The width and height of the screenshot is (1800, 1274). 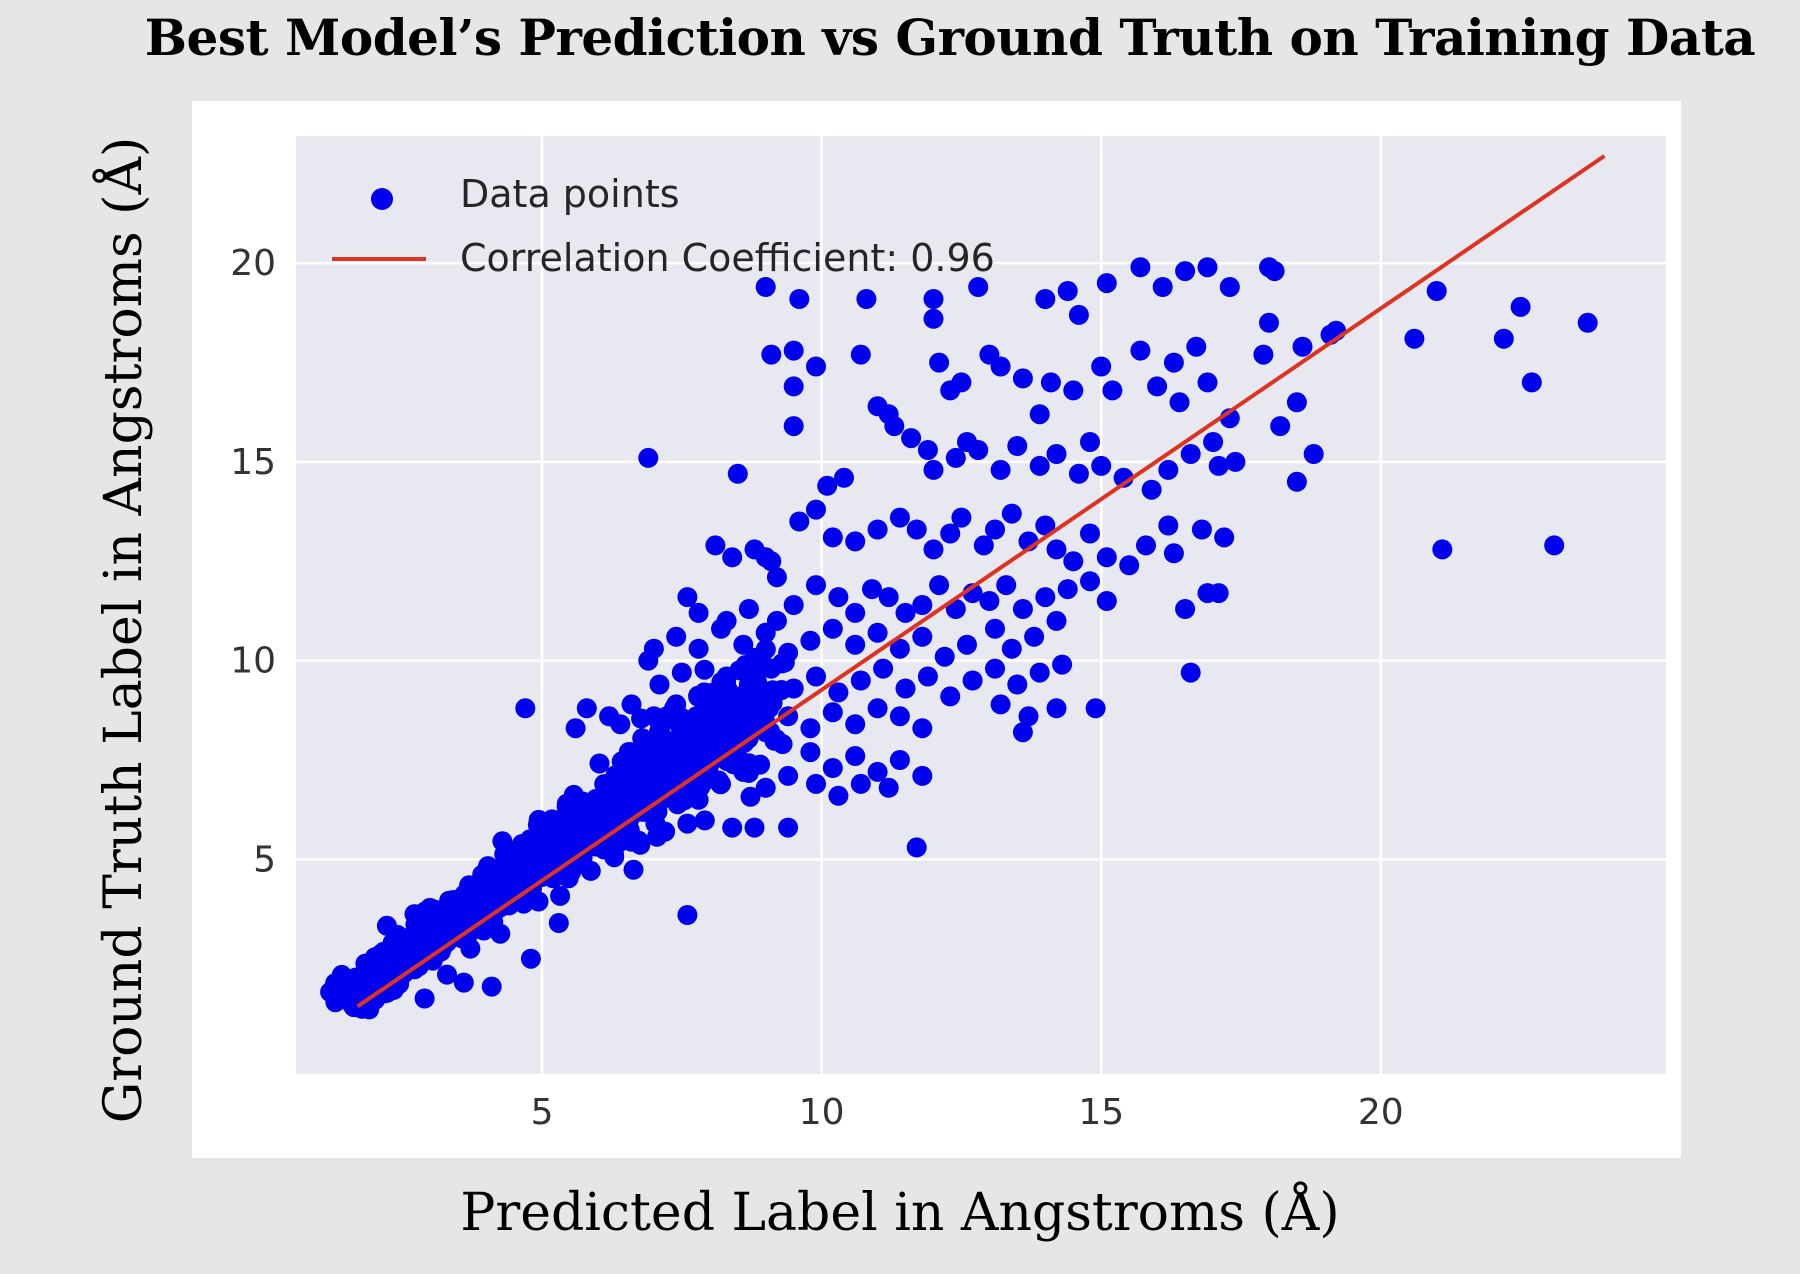 I want to click on y-tick-label: 20, so click(x=253, y=263).